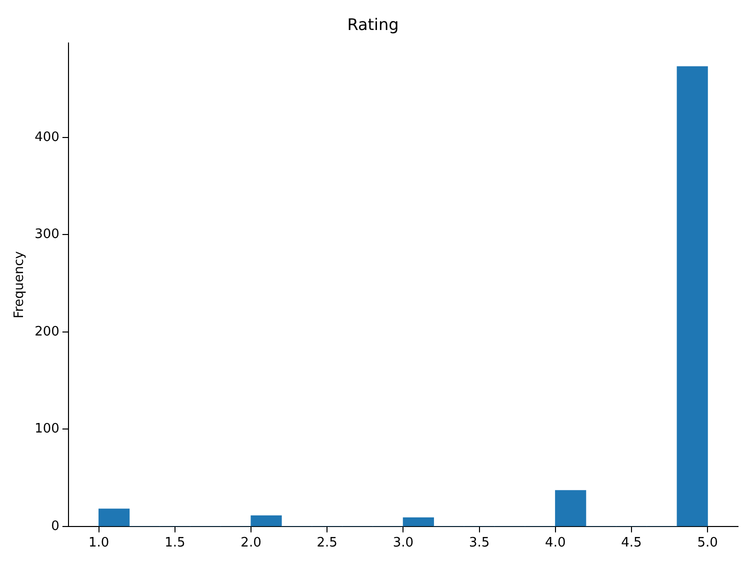 The width and height of the screenshot is (746, 568). I want to click on y-tick-label: 200, so click(47, 332).